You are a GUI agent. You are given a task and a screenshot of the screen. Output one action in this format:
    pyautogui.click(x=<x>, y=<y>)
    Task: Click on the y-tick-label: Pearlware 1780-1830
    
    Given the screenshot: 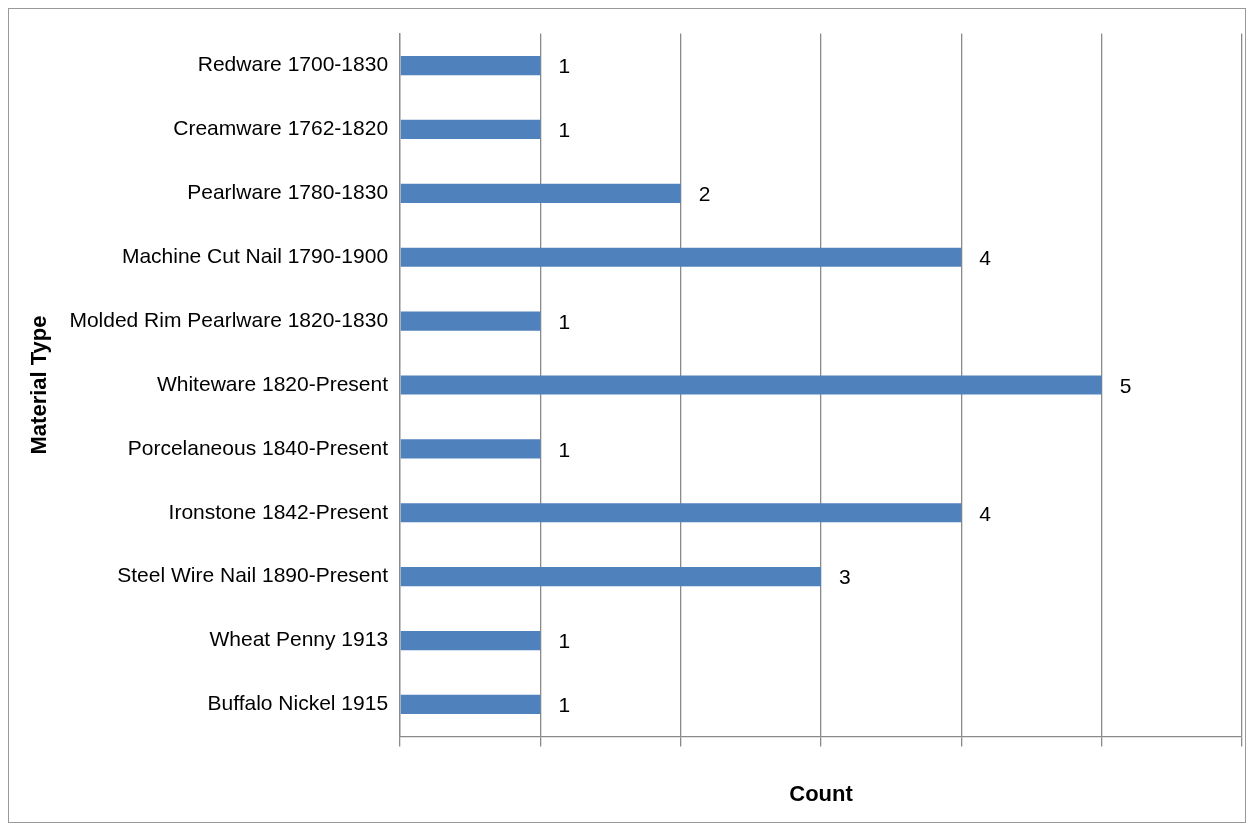 What is the action you would take?
    pyautogui.click(x=288, y=192)
    